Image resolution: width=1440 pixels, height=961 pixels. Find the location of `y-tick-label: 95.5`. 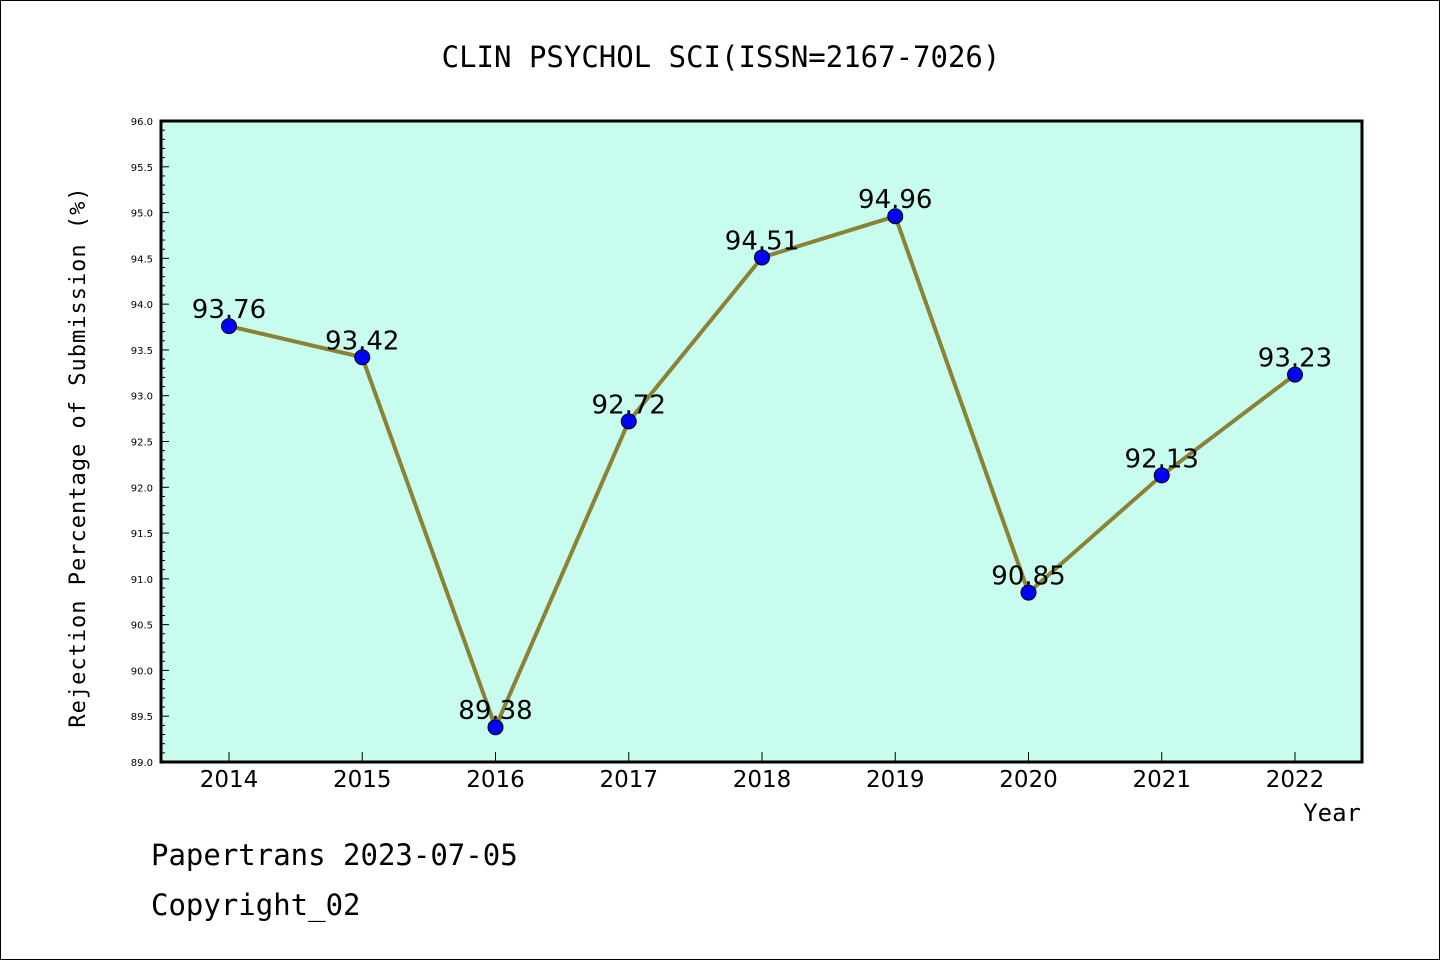

y-tick-label: 95.5 is located at coordinates (142, 168).